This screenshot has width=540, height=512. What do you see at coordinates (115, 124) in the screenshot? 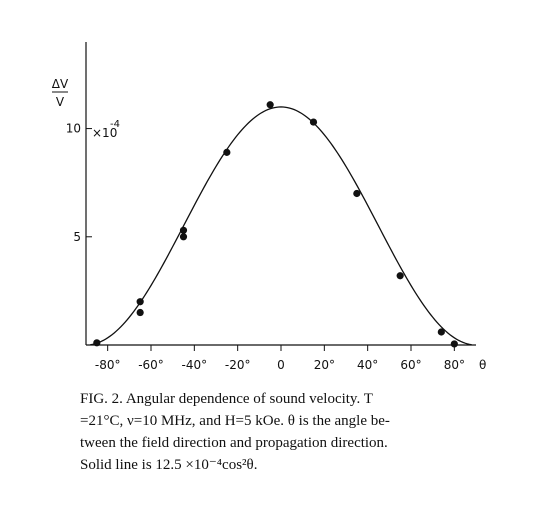
I see `y-multiplier-exponent: -4` at bounding box center [115, 124].